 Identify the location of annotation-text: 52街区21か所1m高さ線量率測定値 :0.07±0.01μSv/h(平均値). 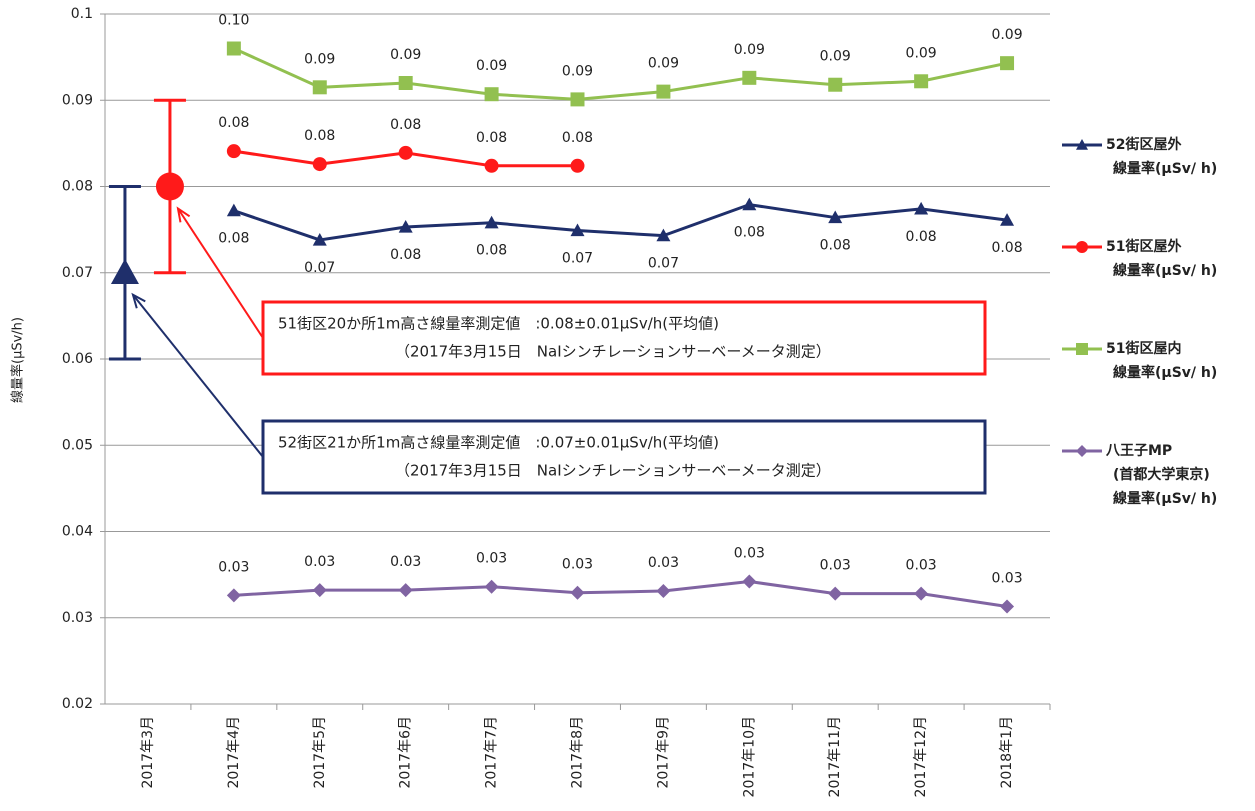
(498, 443).